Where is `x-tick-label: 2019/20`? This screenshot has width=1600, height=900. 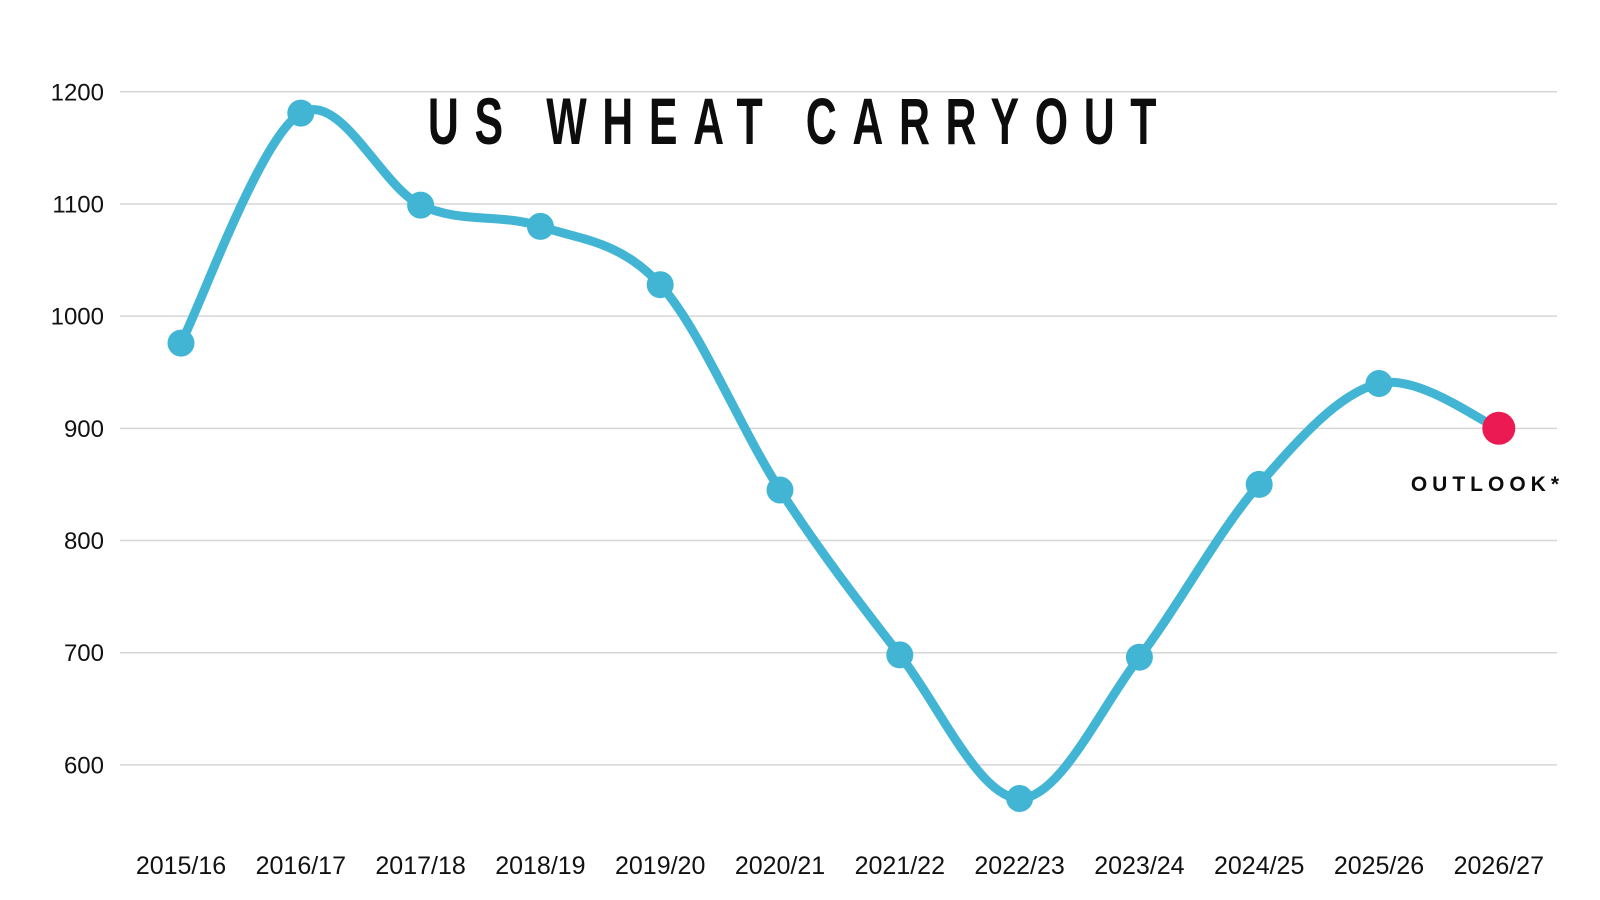 x-tick-label: 2019/20 is located at coordinates (660, 866).